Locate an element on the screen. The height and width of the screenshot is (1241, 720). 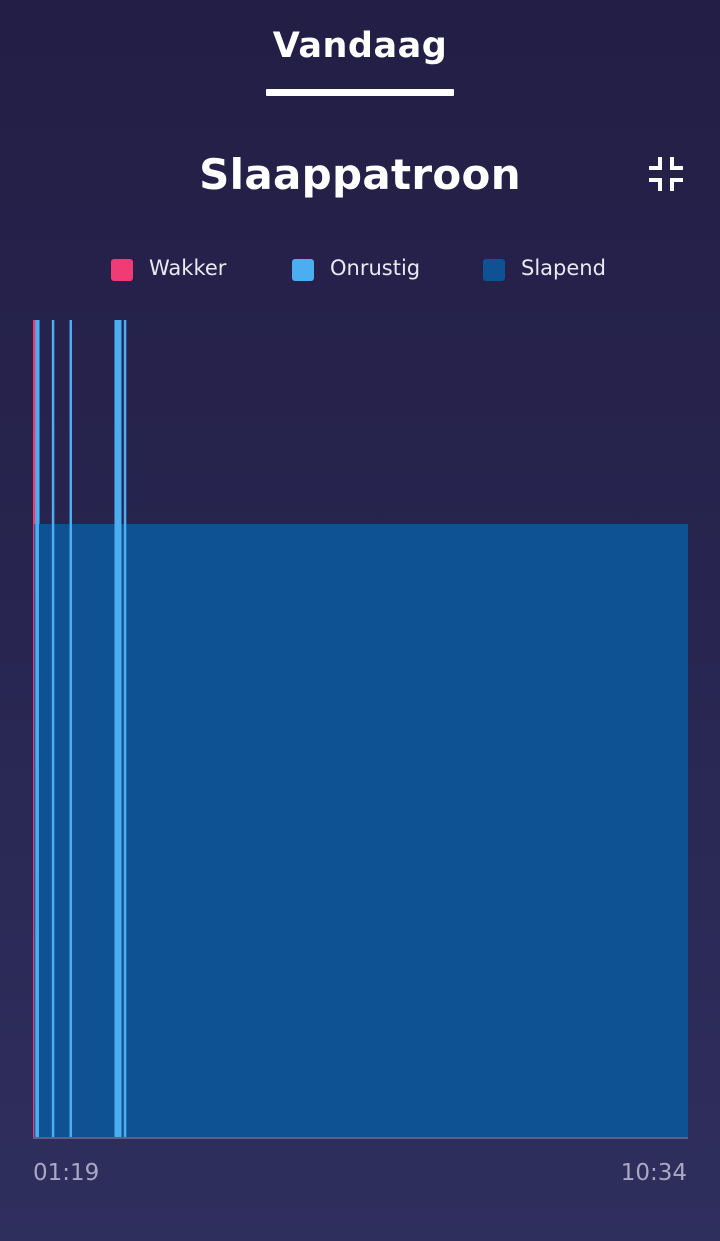
x-axis-start-label: 01:19 is located at coordinates (66, 1173).